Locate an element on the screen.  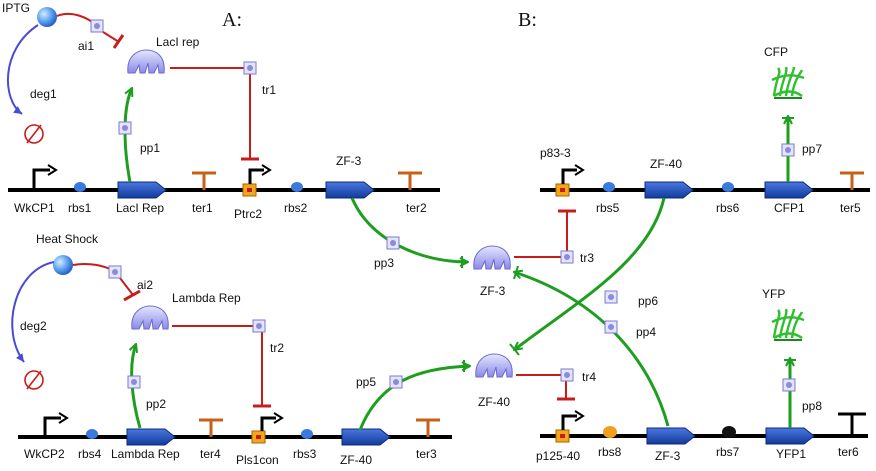
rbs5 is located at coordinates (609, 187).